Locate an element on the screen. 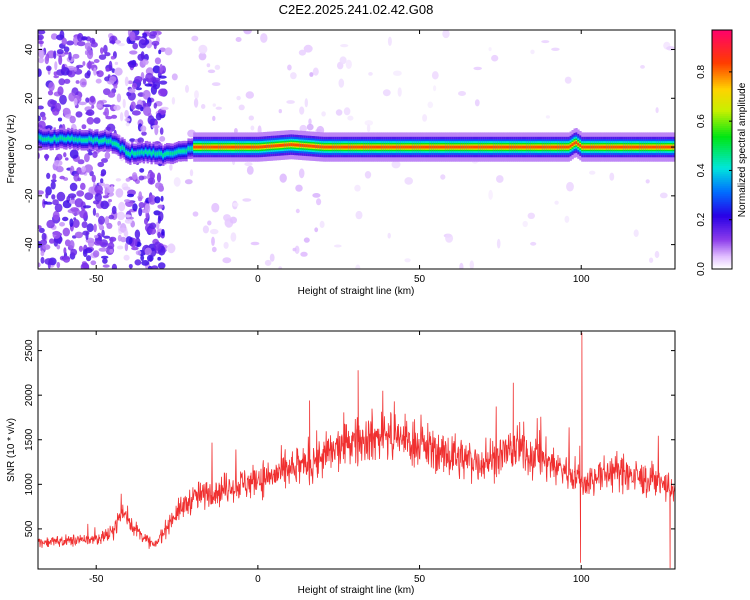 The height and width of the screenshot is (600, 750). colorbar-tick-label: 0.8 is located at coordinates (701, 71).